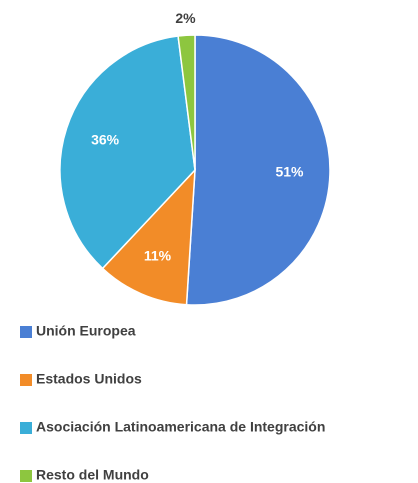 This screenshot has height=483, width=418. What do you see at coordinates (158, 255) in the screenshot?
I see `data-label: 11%` at bounding box center [158, 255].